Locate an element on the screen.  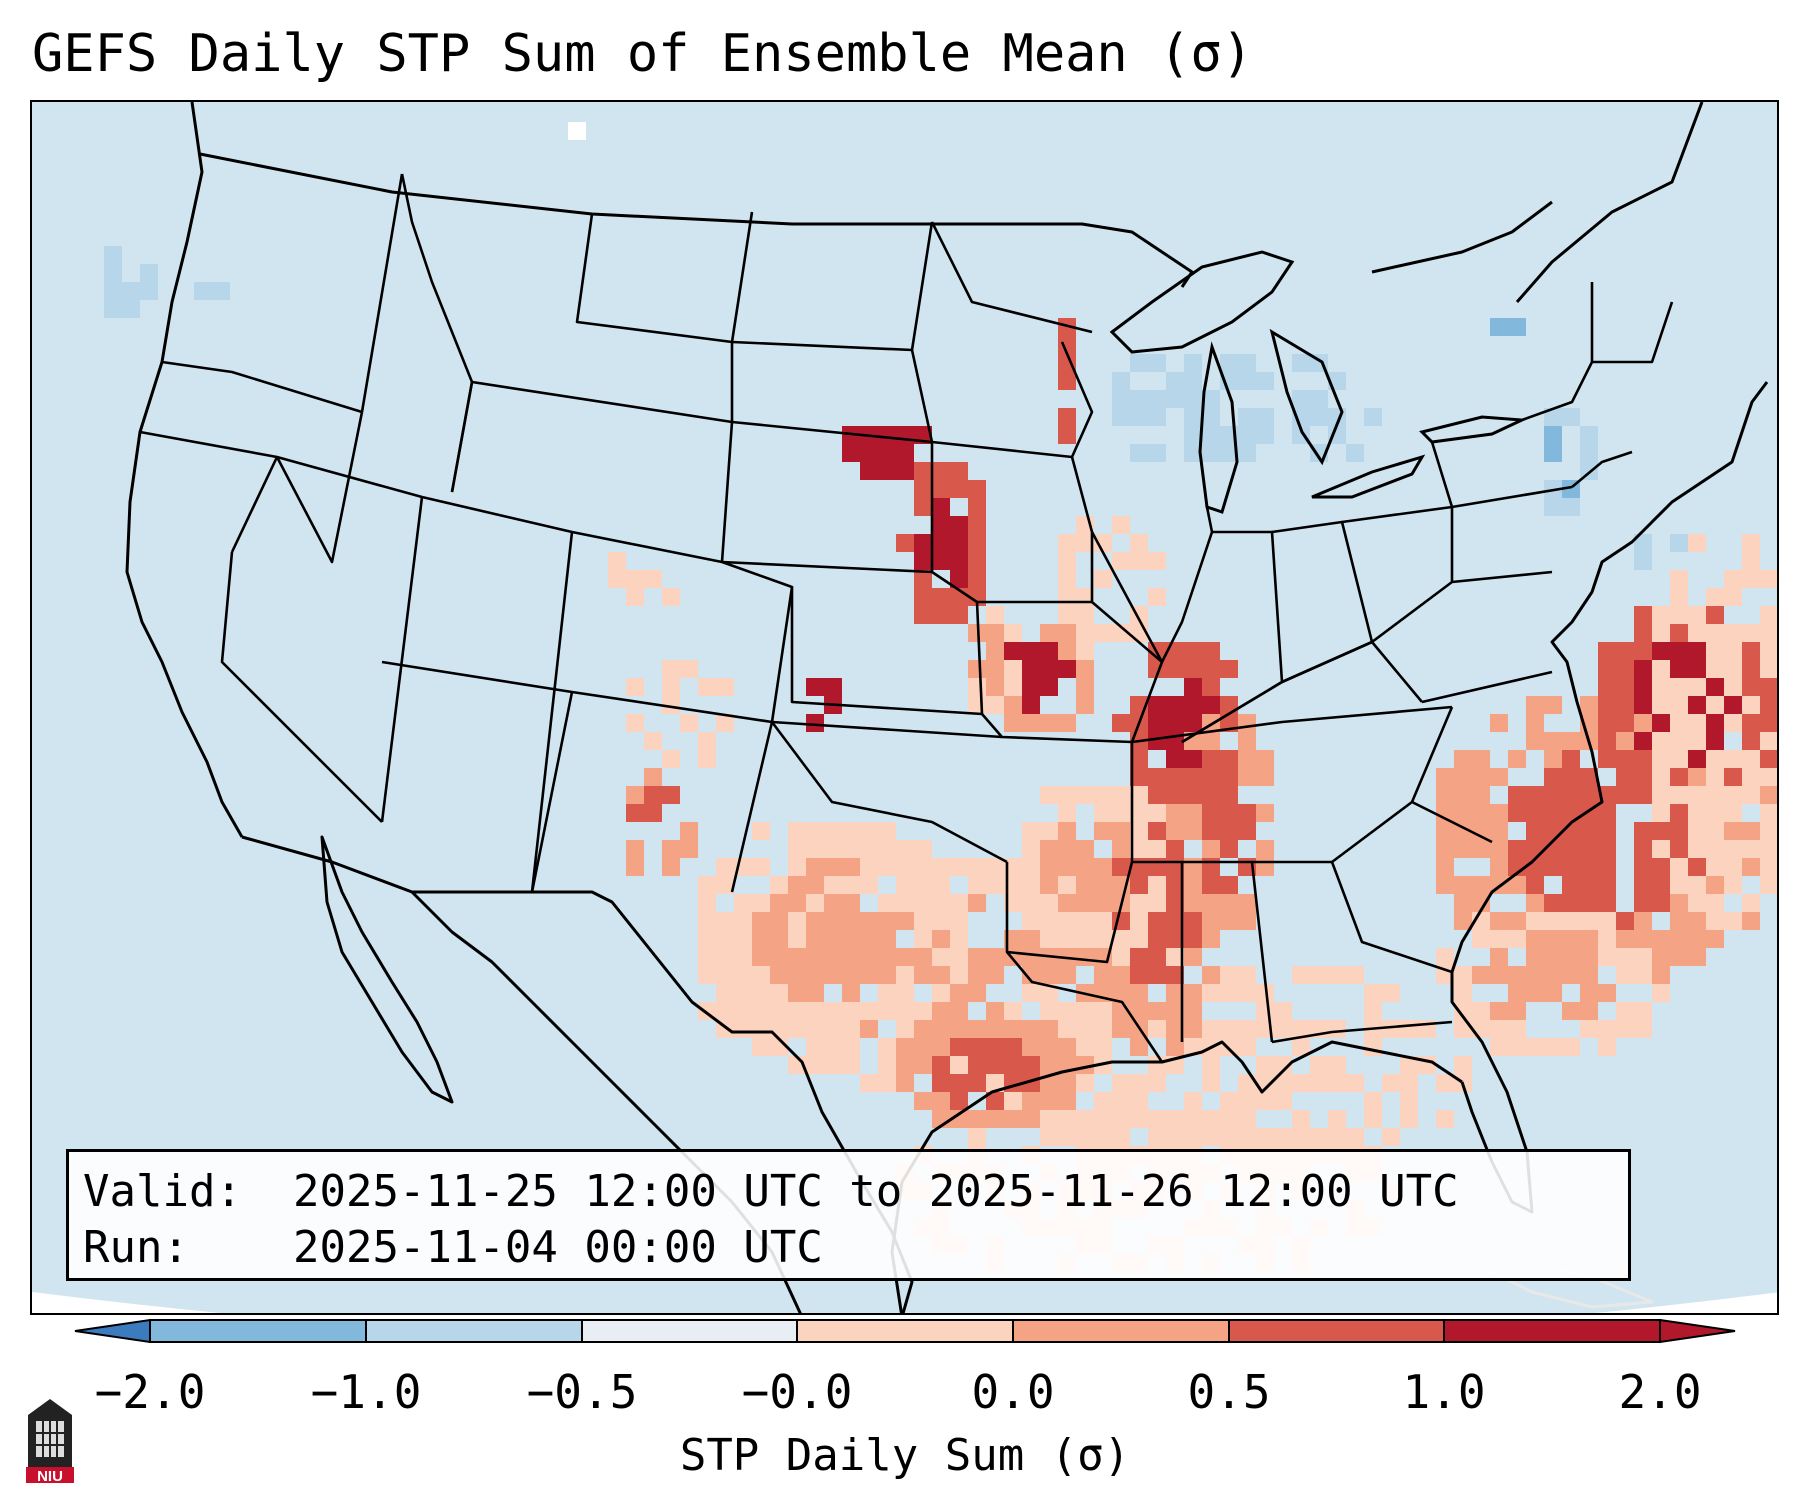
lake-ontario is located at coordinates (1473, 429).